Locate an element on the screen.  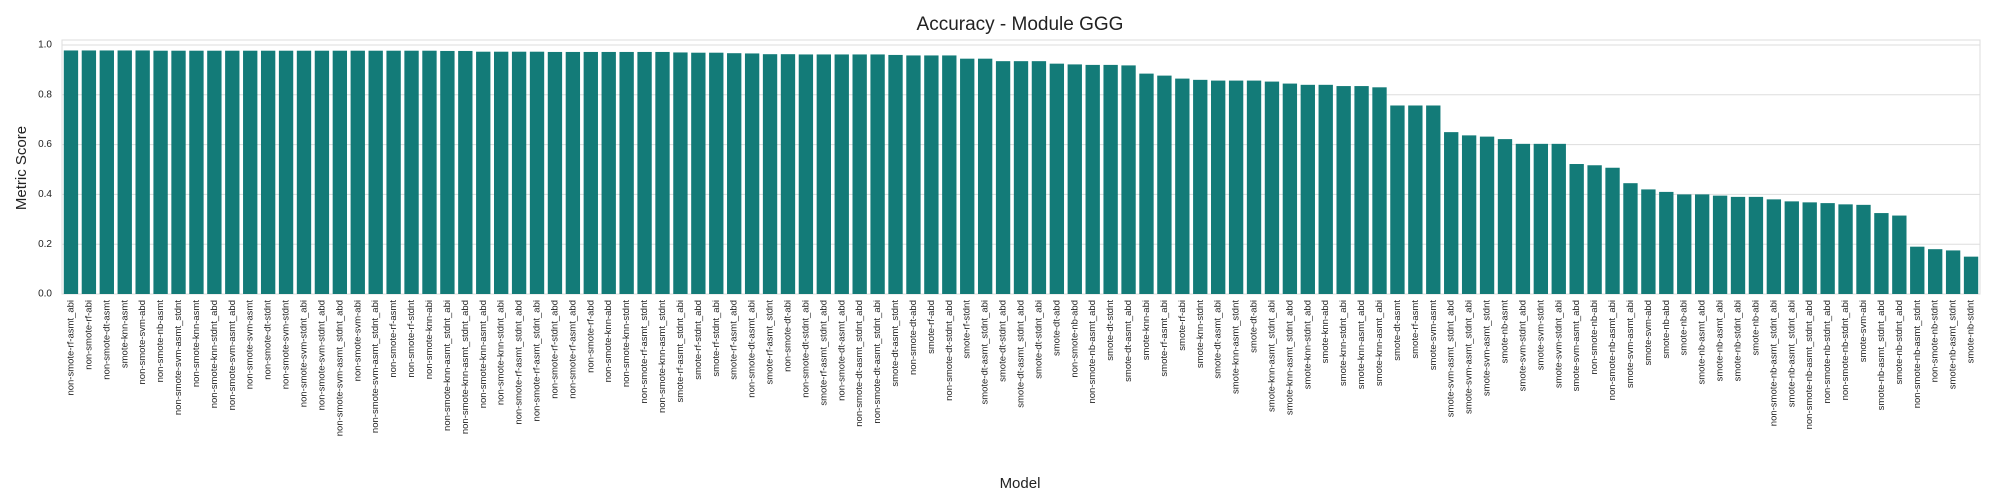
x-tick-label: non-smote-svm-abi is located at coordinates (357, 340).